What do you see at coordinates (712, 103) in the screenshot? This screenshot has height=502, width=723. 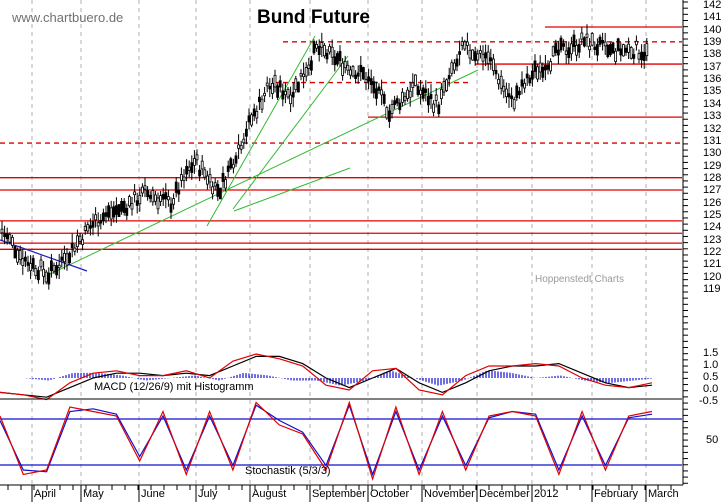 I see `price-tick: 134` at bounding box center [712, 103].